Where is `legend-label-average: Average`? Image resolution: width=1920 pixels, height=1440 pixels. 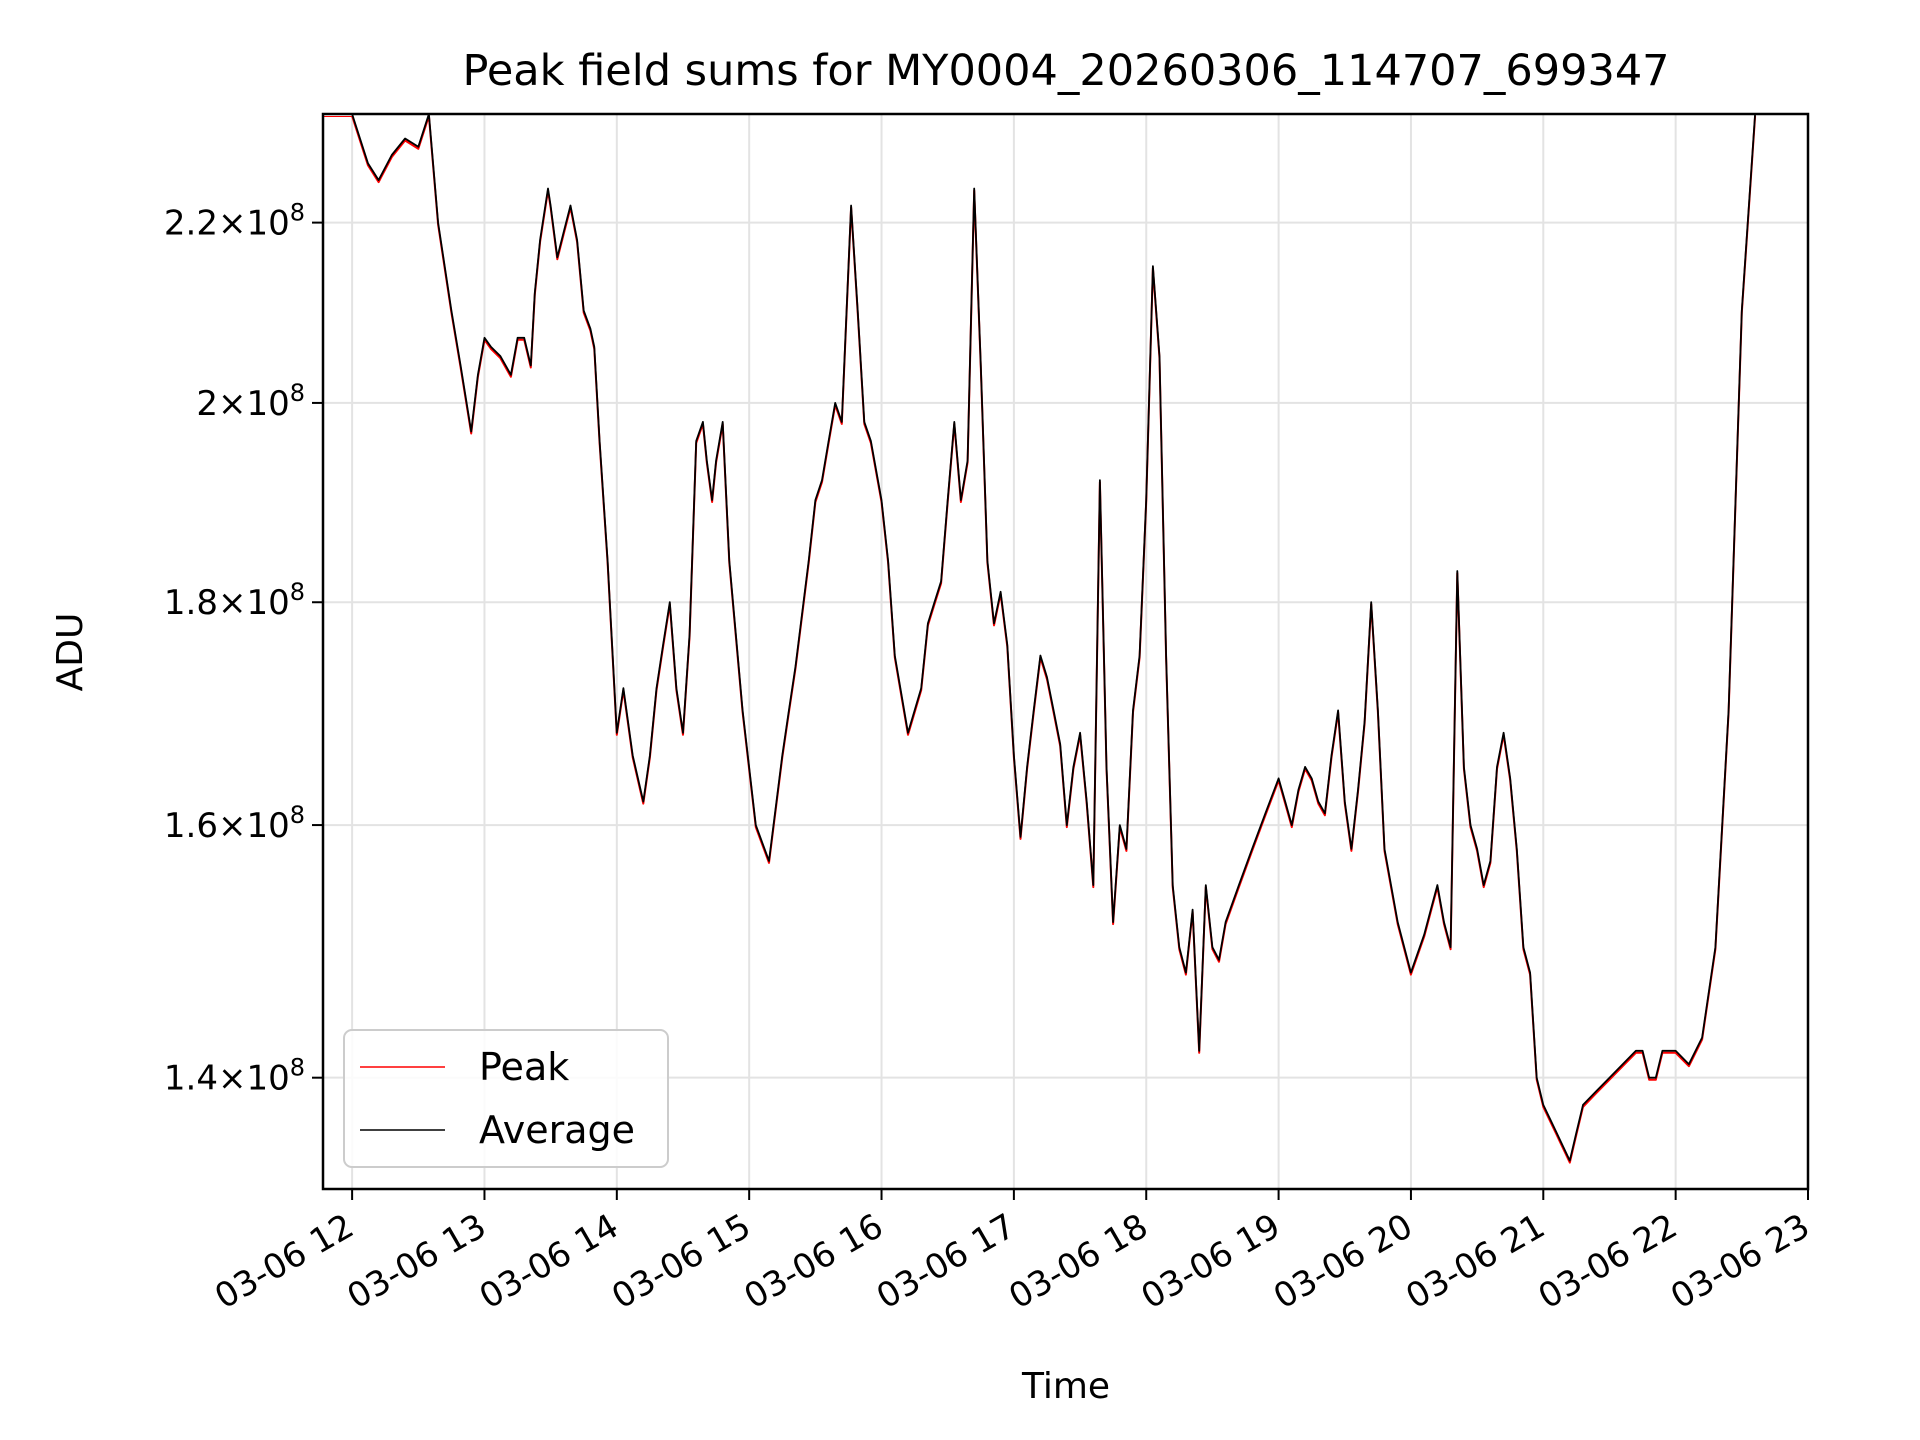
legend-label-average: Average is located at coordinates (557, 1130).